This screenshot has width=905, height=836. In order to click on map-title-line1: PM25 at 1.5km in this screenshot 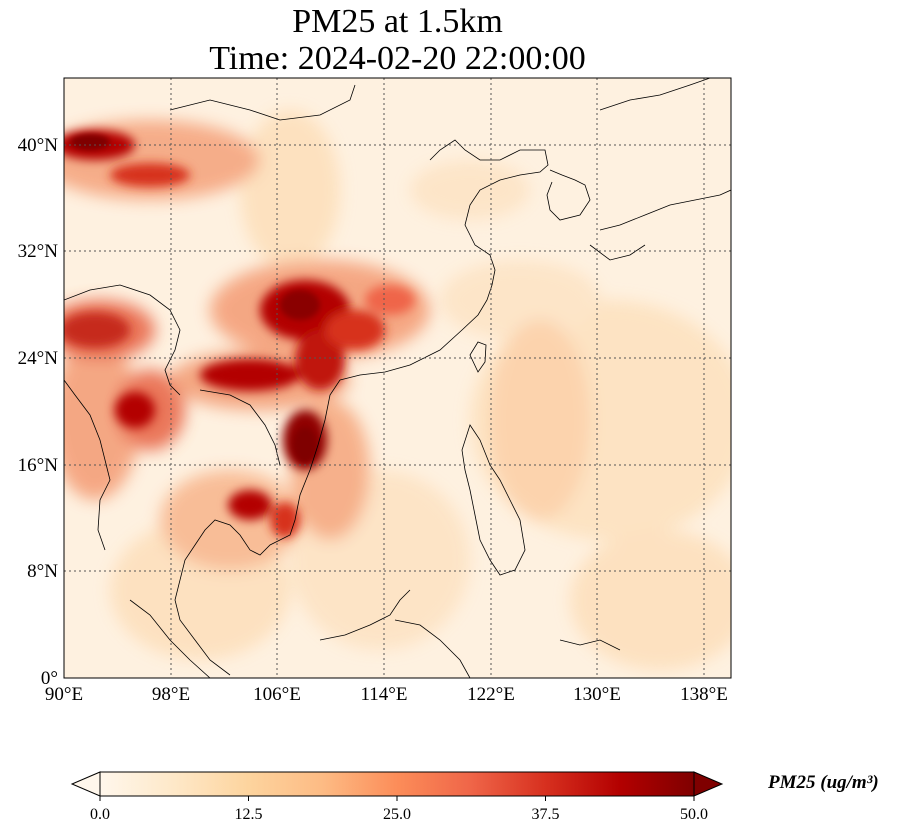, I will do `click(397, 21)`.